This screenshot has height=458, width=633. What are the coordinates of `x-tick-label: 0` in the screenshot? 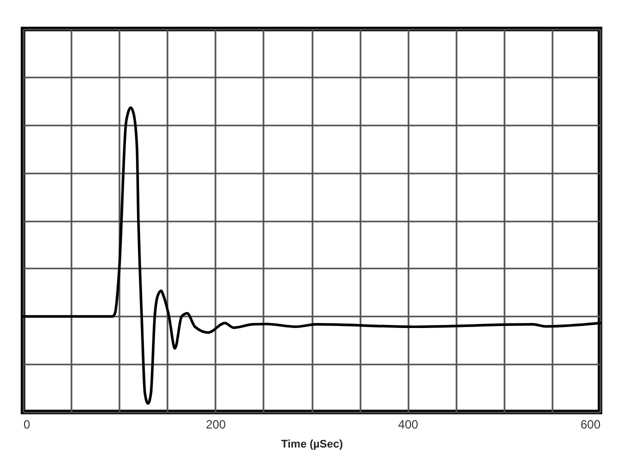 It's located at (27, 425).